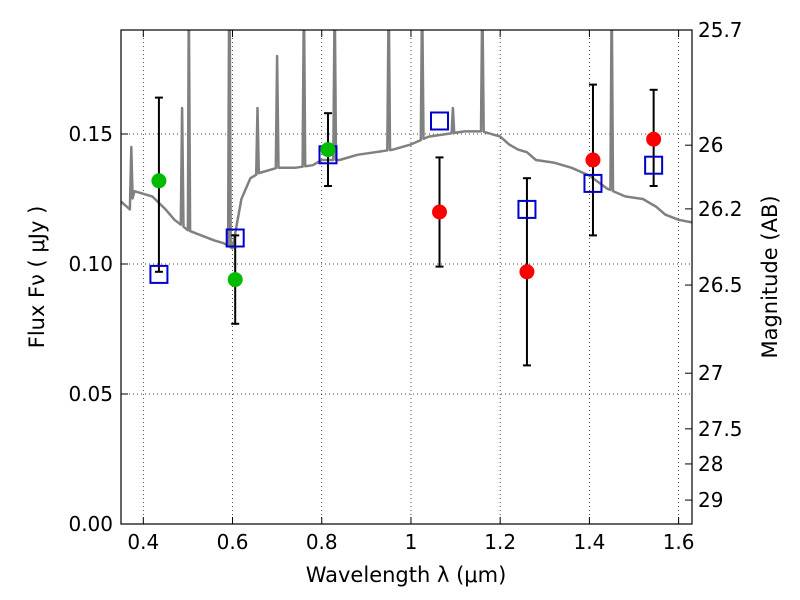  Describe the element at coordinates (770, 276) in the screenshot. I see `y-axis-right-label: Magnitude (AB)` at that location.